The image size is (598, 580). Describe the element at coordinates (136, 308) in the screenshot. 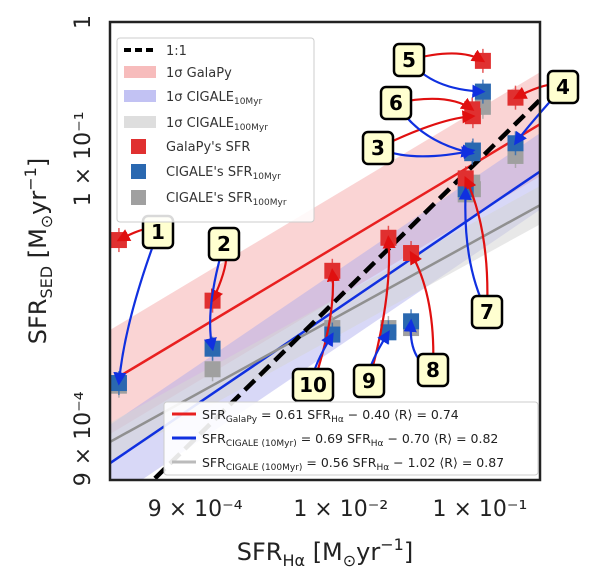

I see `callout-arrow-1-blue` at that location.